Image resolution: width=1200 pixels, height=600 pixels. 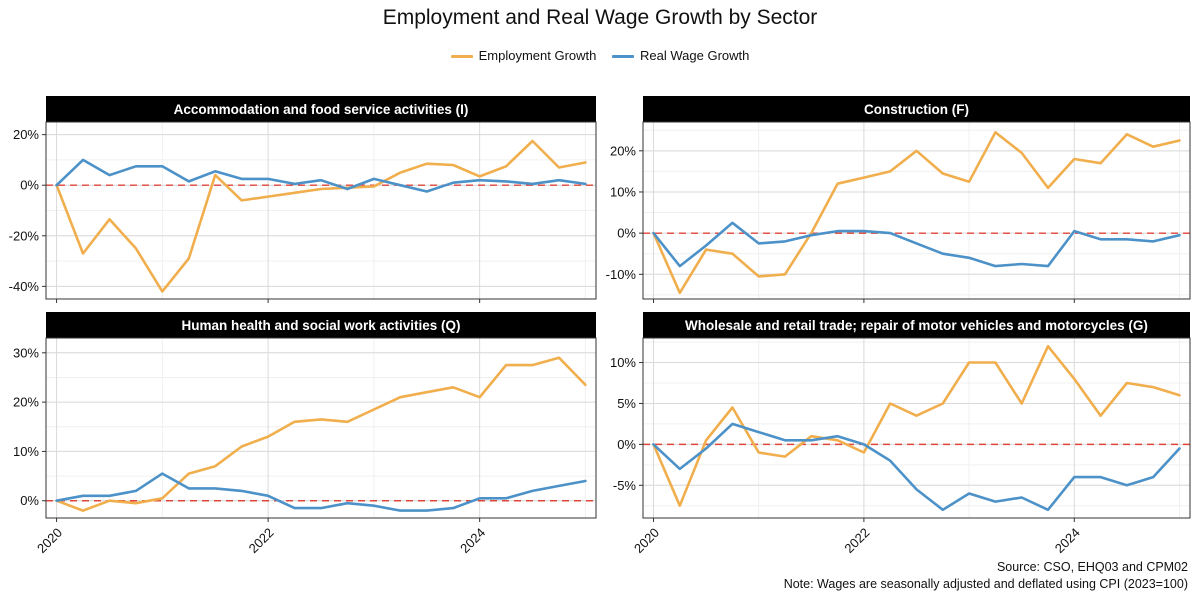 I want to click on legend-item-wage: Real Wage Growth, so click(x=680, y=55).